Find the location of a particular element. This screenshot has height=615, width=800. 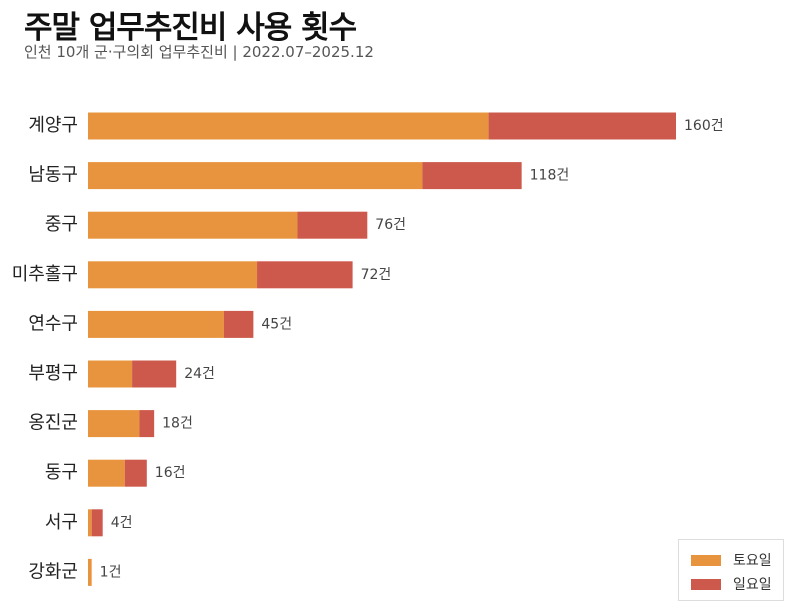

legend-label-saturday: 토요일 is located at coordinates (752, 561).